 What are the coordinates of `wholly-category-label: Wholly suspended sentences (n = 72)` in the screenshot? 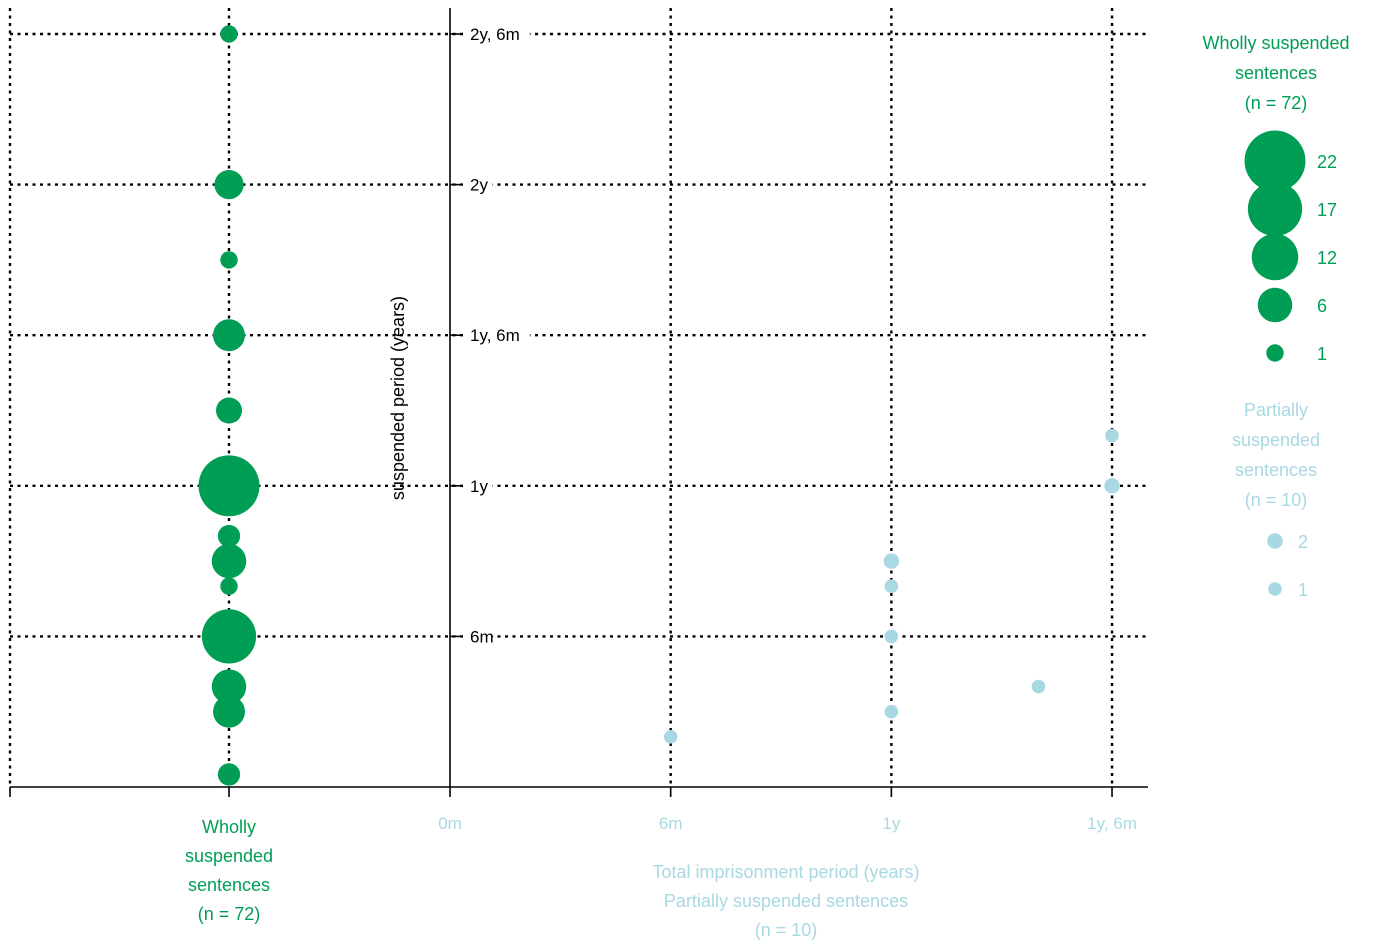 It's located at (229, 870).